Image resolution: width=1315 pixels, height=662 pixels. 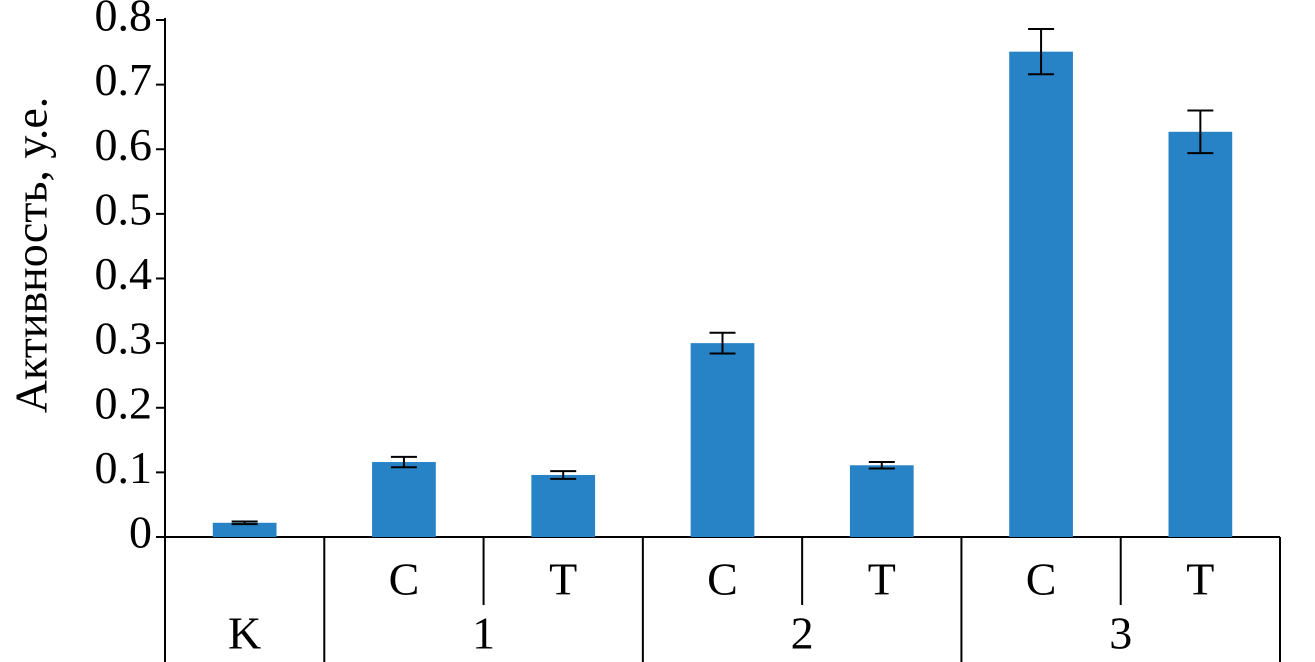 What do you see at coordinates (124, 338) in the screenshot?
I see `y-tick-label: 0.3` at bounding box center [124, 338].